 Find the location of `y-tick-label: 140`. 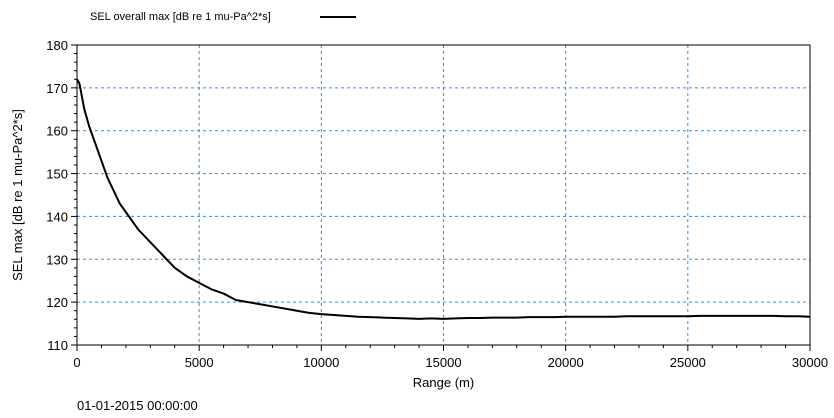

y-tick-label: 140 is located at coordinates (57, 216).